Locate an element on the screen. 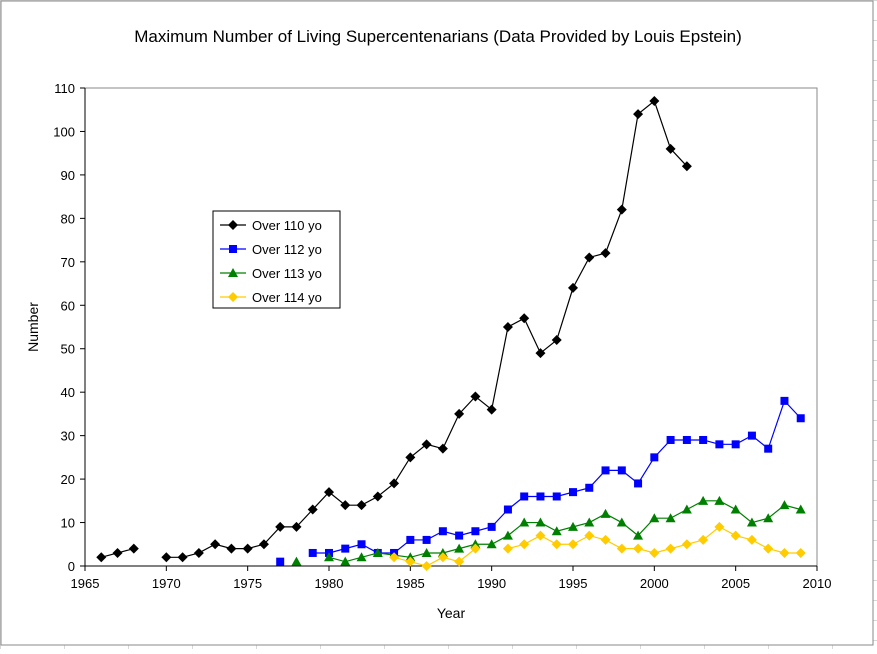 This screenshot has height=654, width=877. x-tick-label: 2010 is located at coordinates (817, 583).